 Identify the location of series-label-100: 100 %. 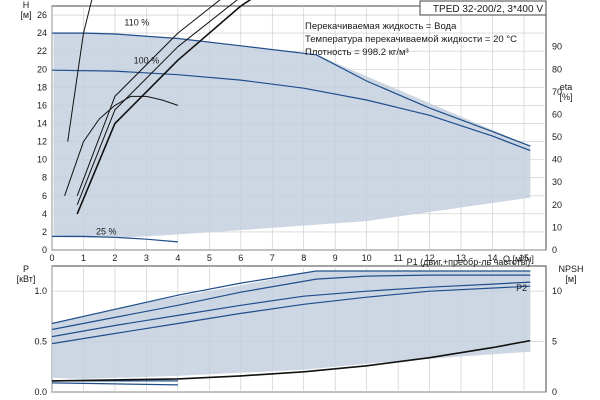
(147, 61).